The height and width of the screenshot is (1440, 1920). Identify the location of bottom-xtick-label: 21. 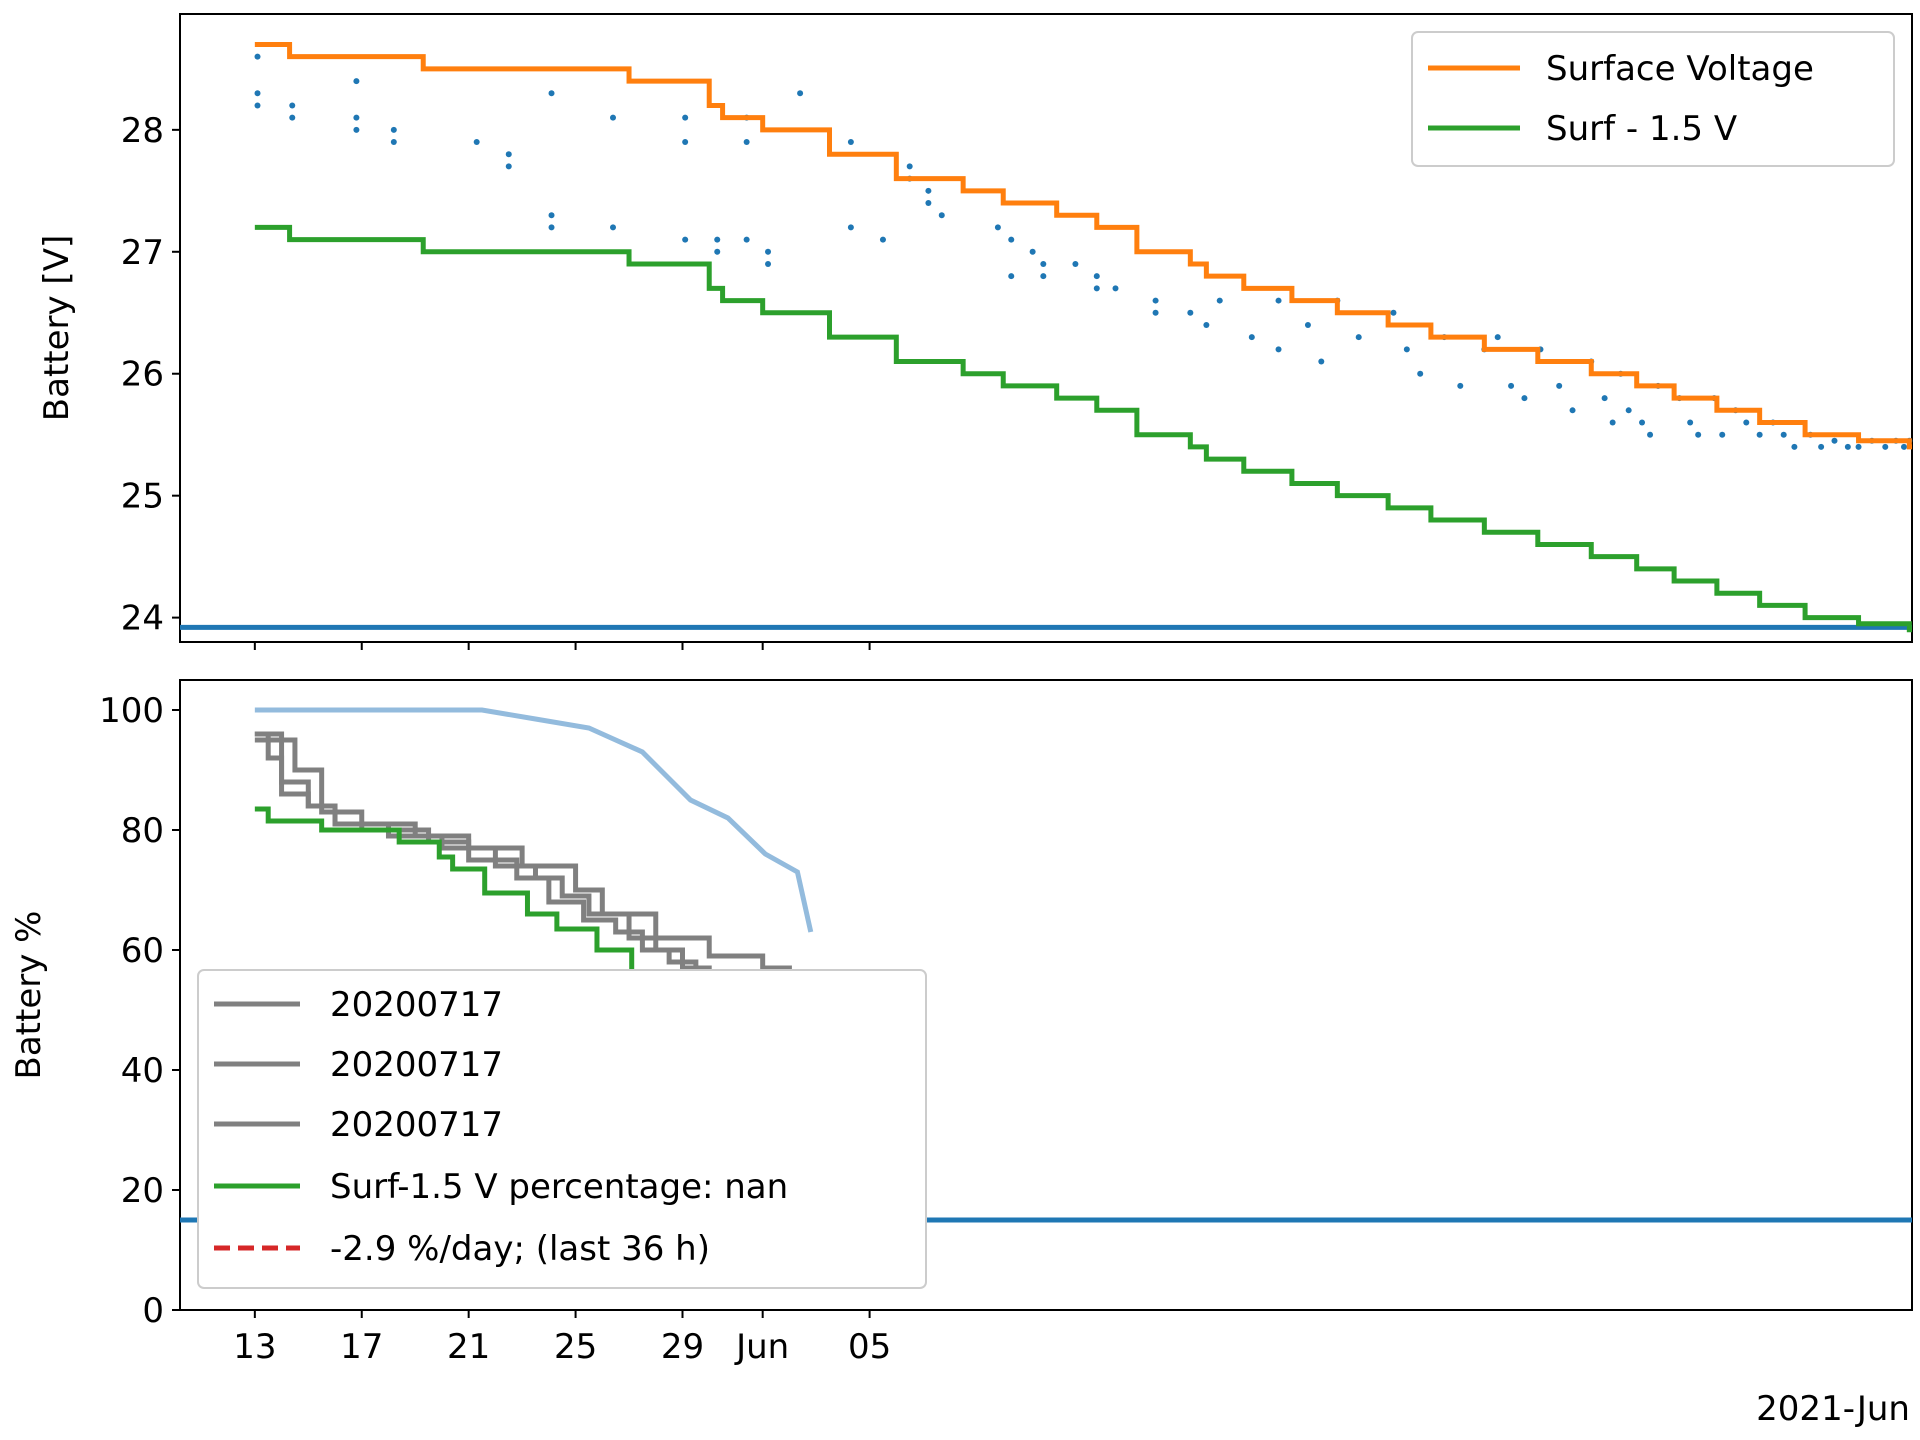
(468, 1347).